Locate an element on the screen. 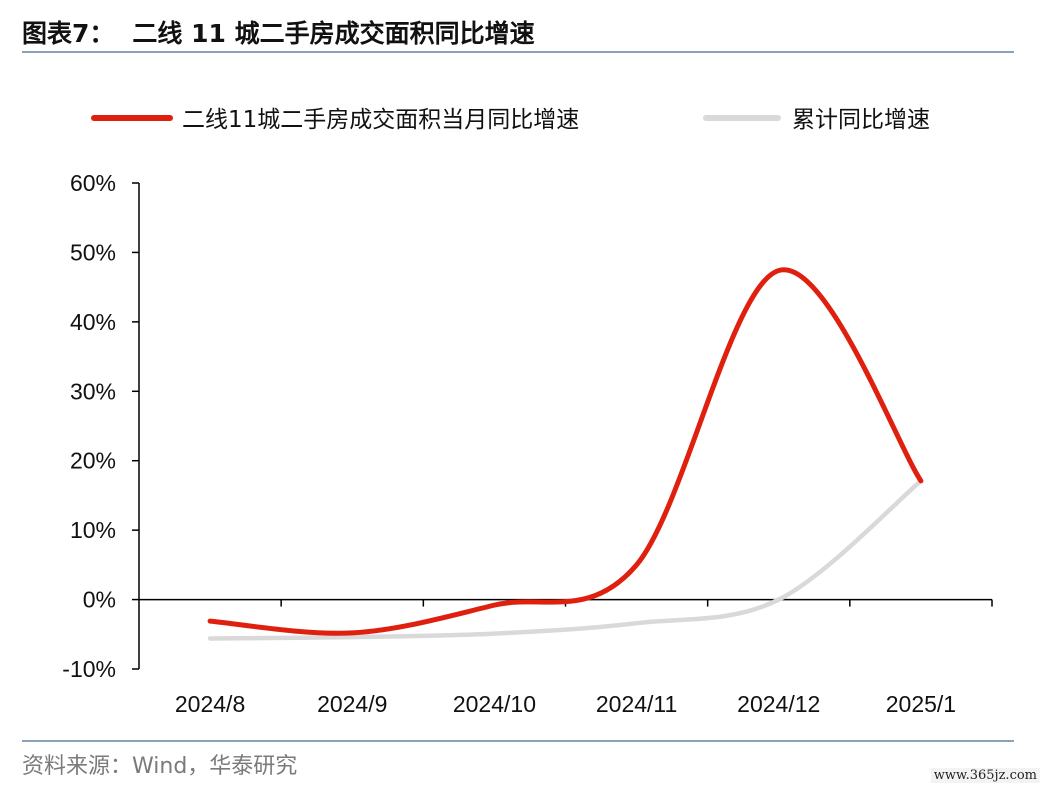 The height and width of the screenshot is (792, 1048). y-tick-label: -10% is located at coordinates (89, 669).